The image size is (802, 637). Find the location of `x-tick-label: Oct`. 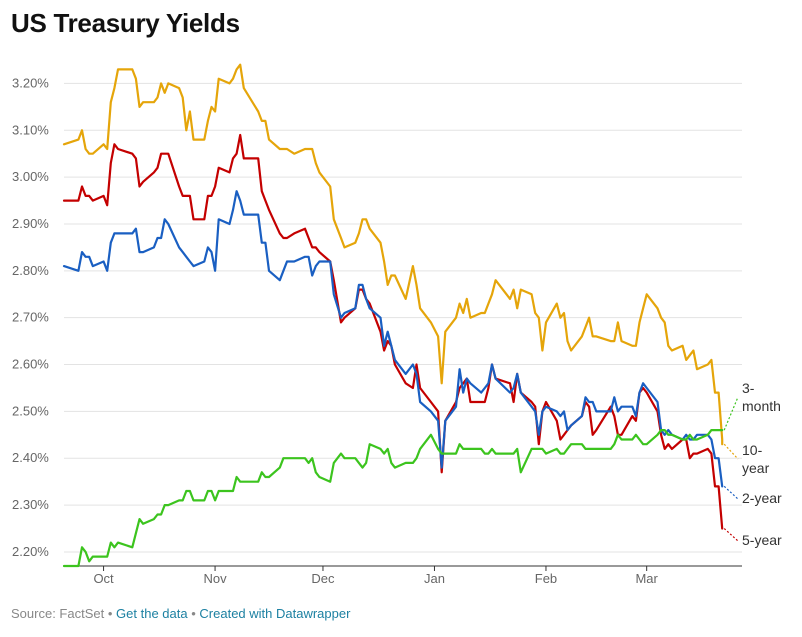

x-tick-label: Oct is located at coordinates (103, 578).